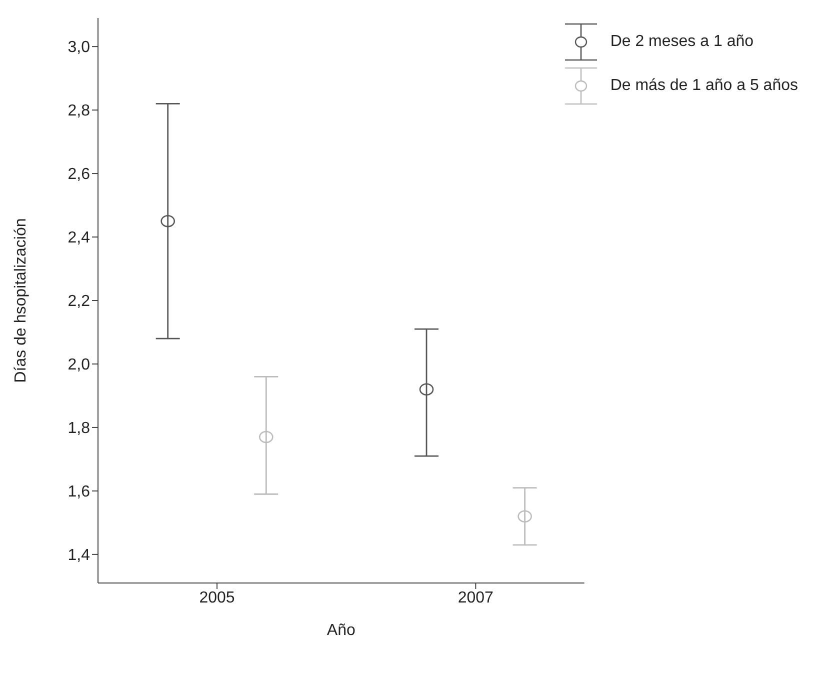 The image size is (826, 681). I want to click on x-tick-label: 2005, so click(217, 597).